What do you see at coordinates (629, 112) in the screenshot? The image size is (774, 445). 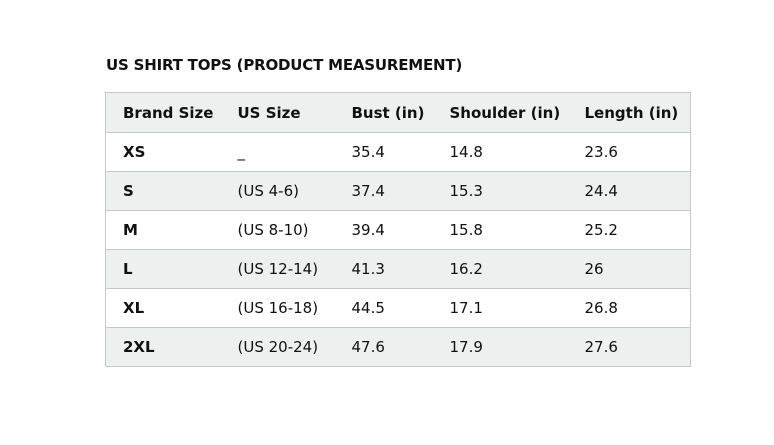 I see `header-length: Length (in)` at bounding box center [629, 112].